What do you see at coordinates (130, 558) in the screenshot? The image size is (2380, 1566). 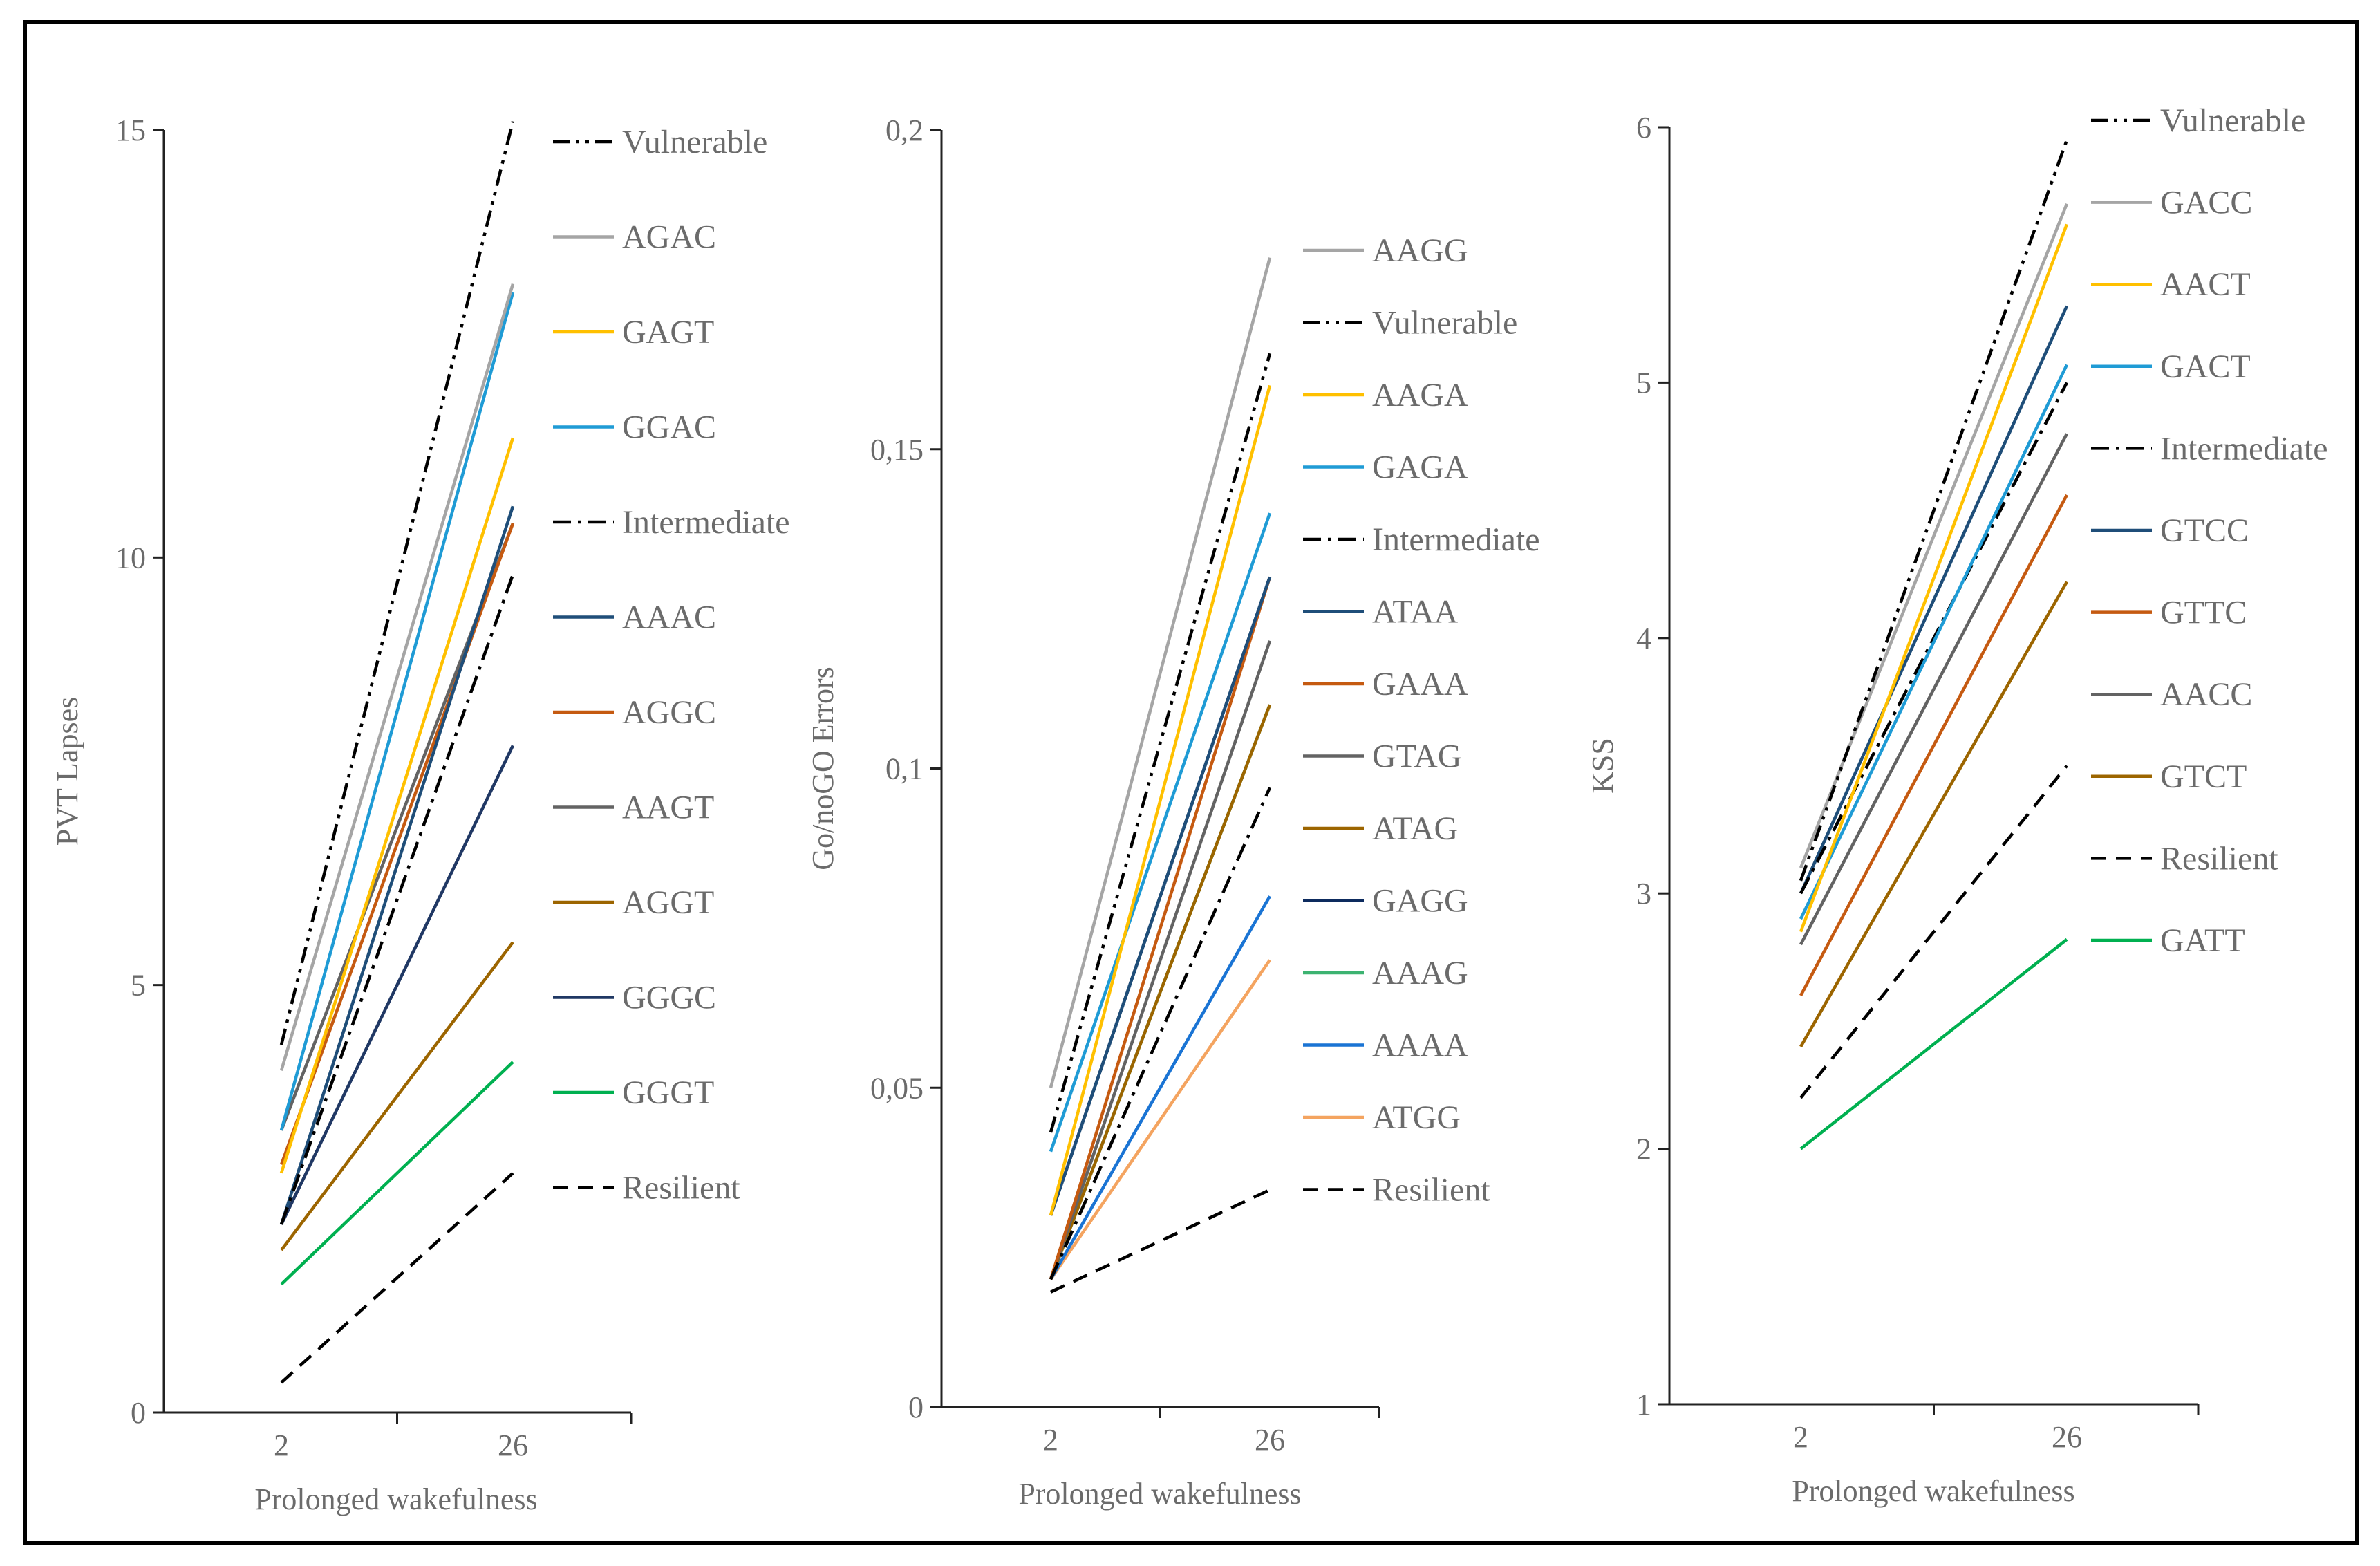 I see `y-tick-label: 10` at bounding box center [130, 558].